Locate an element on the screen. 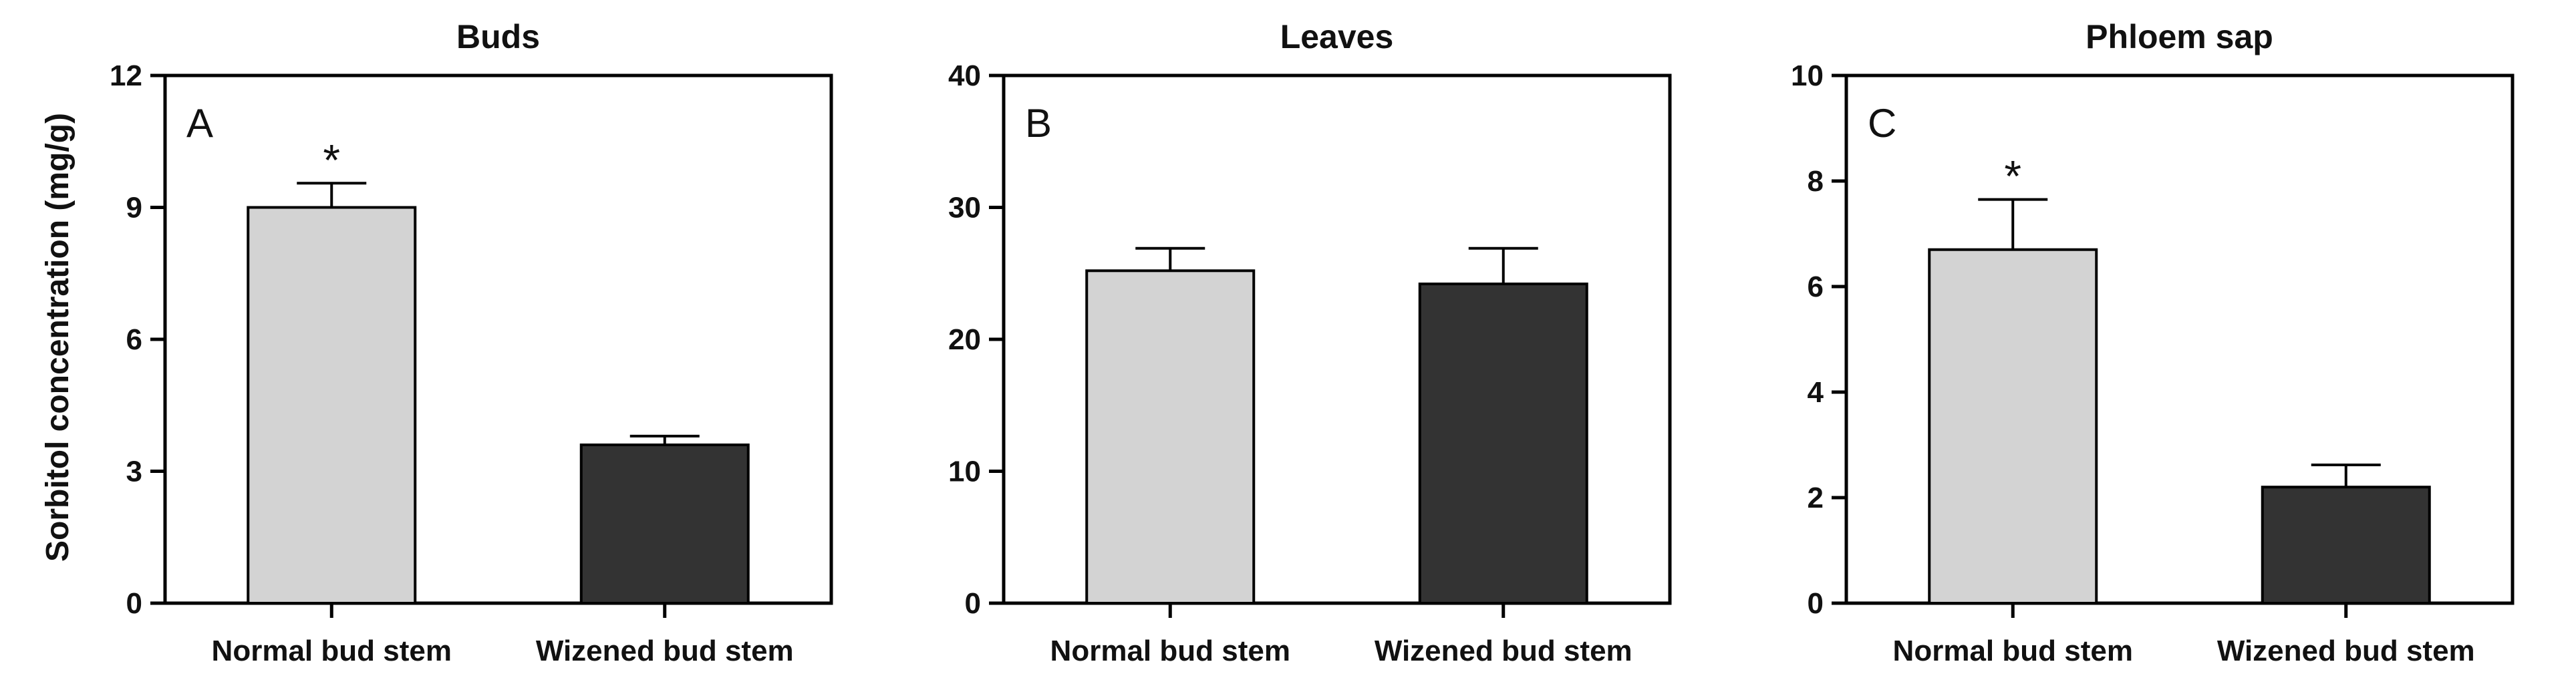 The height and width of the screenshot is (688, 2576). y-tick-label: 2 is located at coordinates (1816, 498).